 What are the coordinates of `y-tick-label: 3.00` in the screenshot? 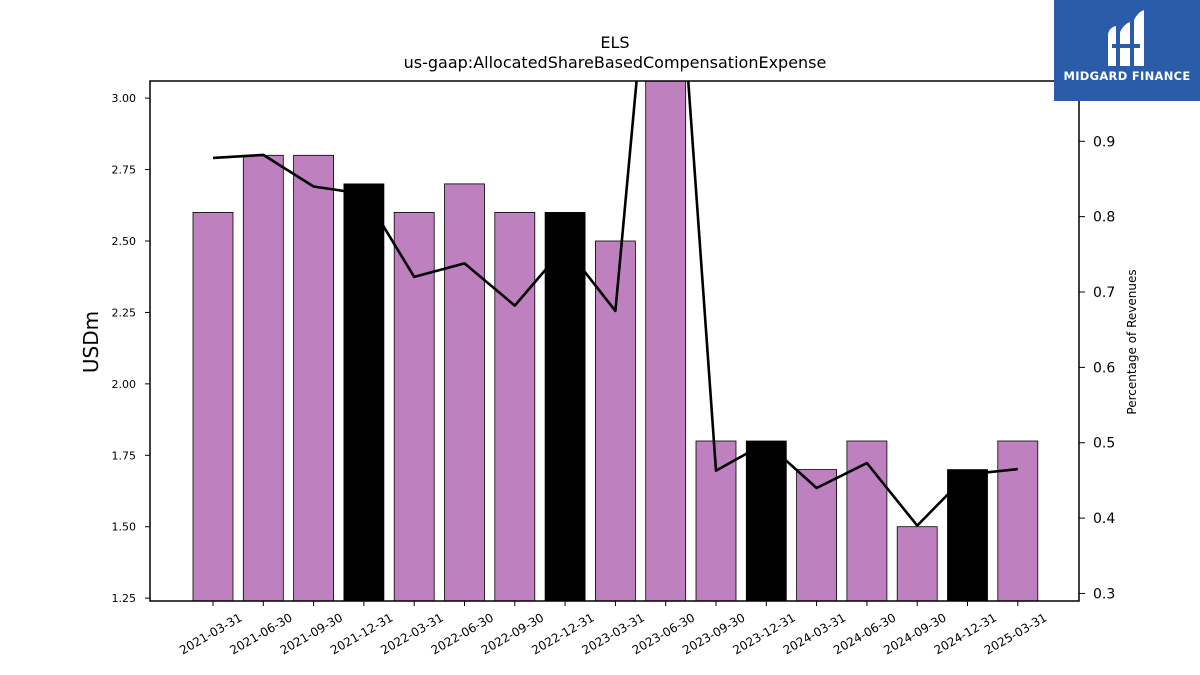 It's located at (124, 98).